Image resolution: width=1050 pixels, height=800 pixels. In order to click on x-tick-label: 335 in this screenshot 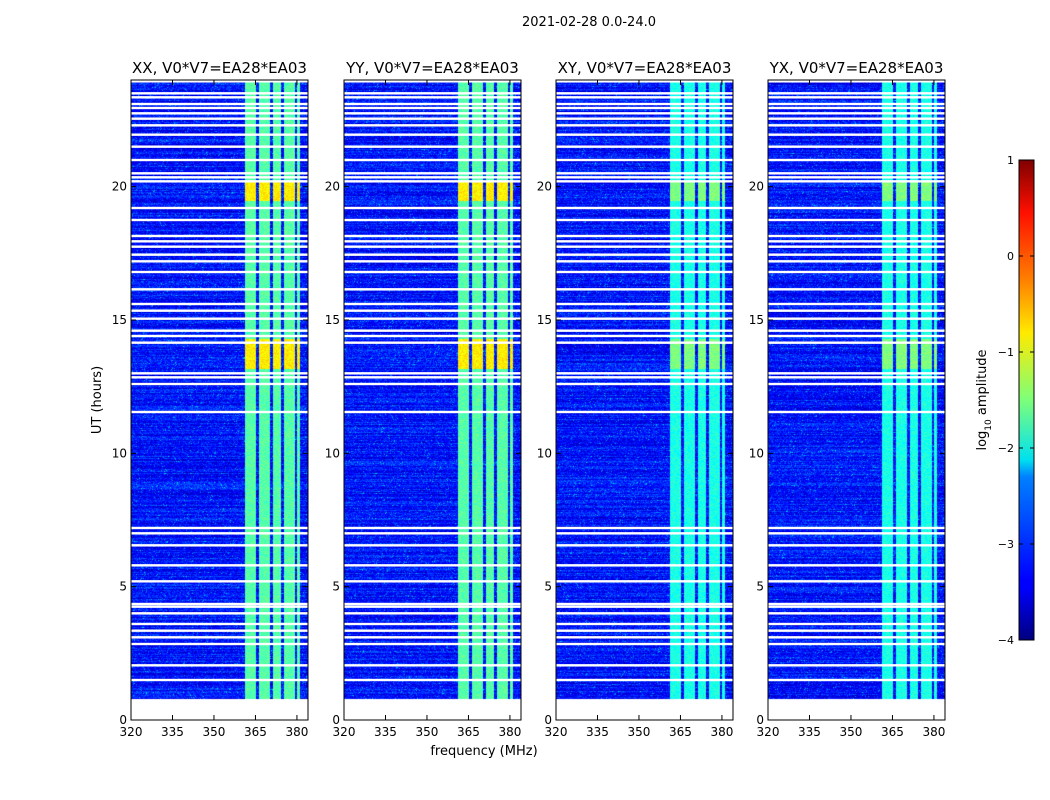, I will do `click(597, 732)`.